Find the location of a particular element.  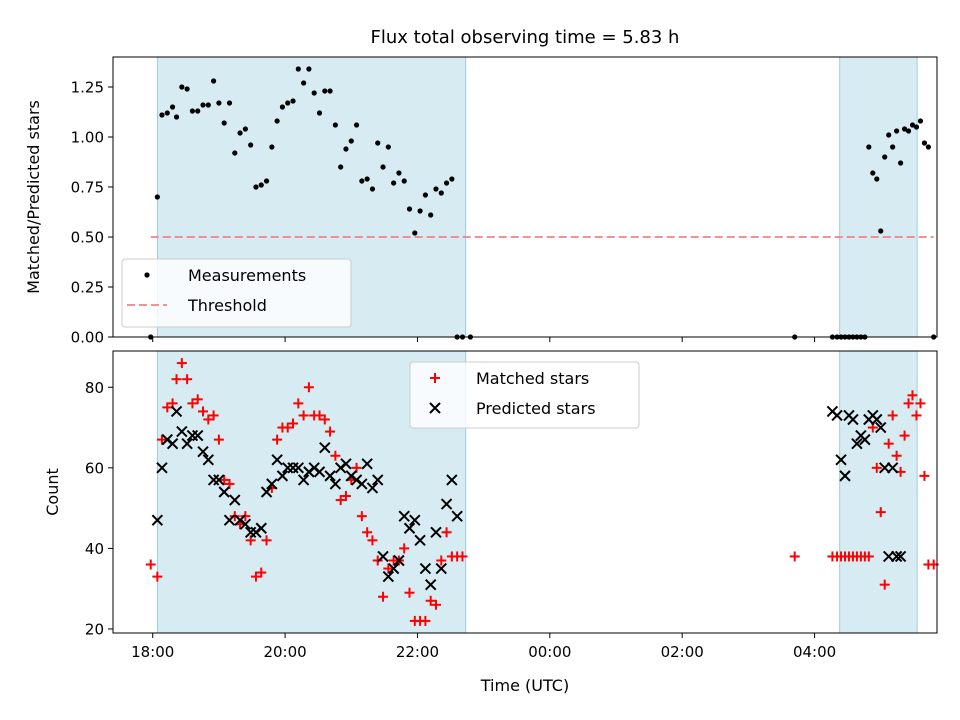

shaded-interval is located at coordinates (878, 197).